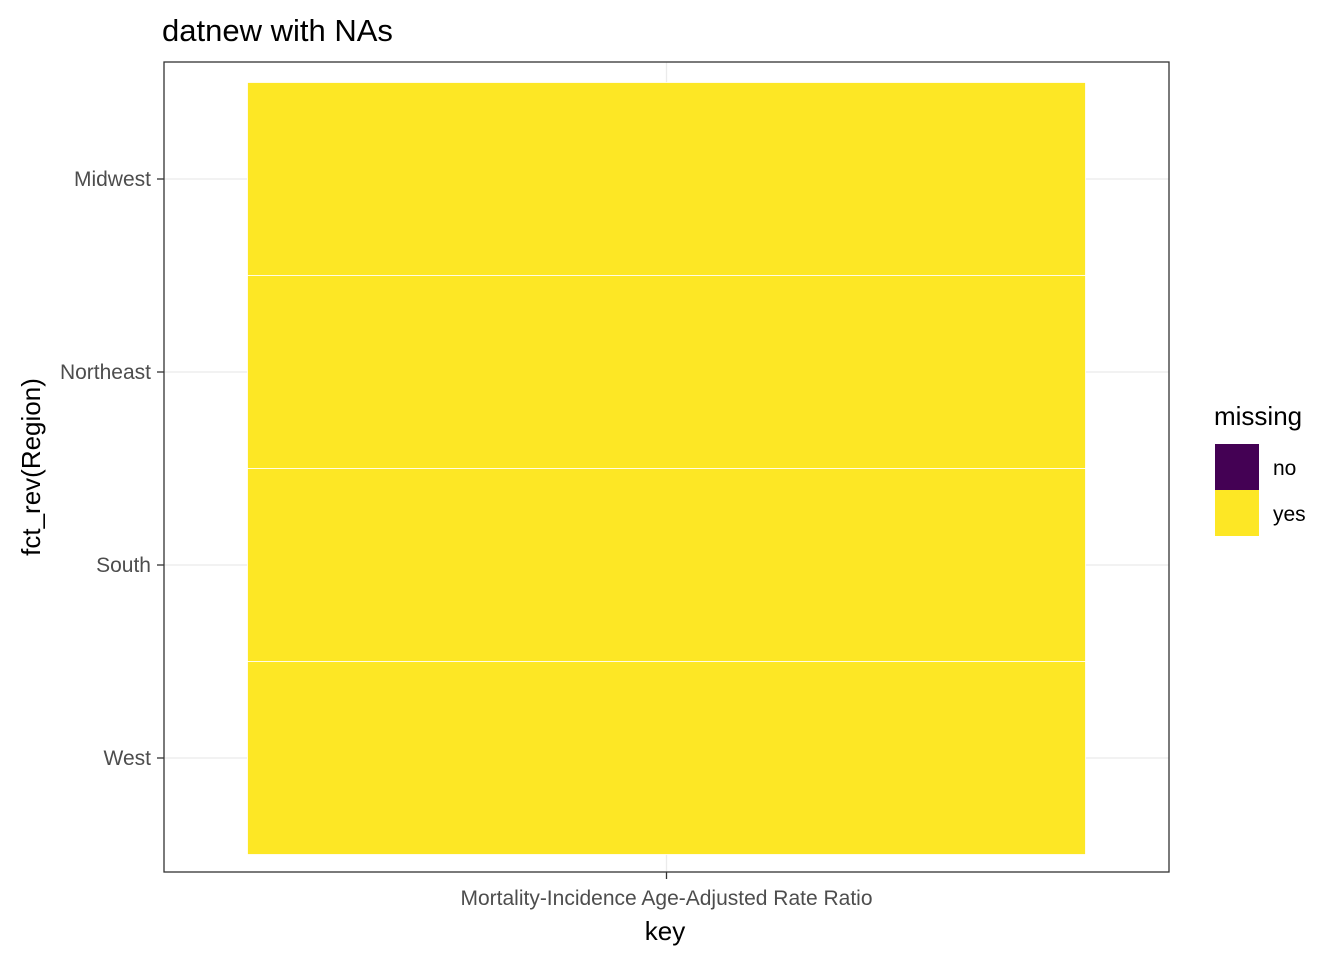 The image size is (1344, 960). I want to click on legend-title: missing, so click(1258, 416).